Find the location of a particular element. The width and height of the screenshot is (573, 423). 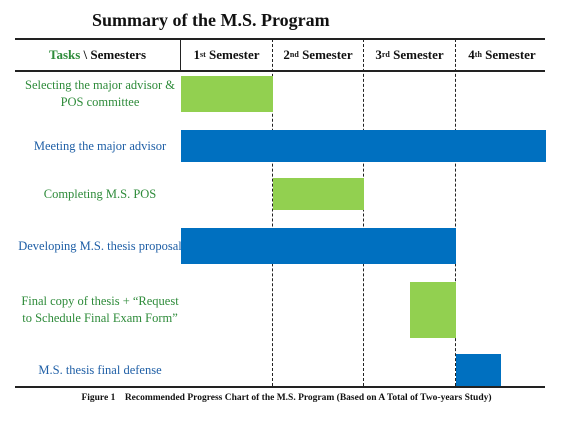

semester-1-number: 1 is located at coordinates (196, 54).